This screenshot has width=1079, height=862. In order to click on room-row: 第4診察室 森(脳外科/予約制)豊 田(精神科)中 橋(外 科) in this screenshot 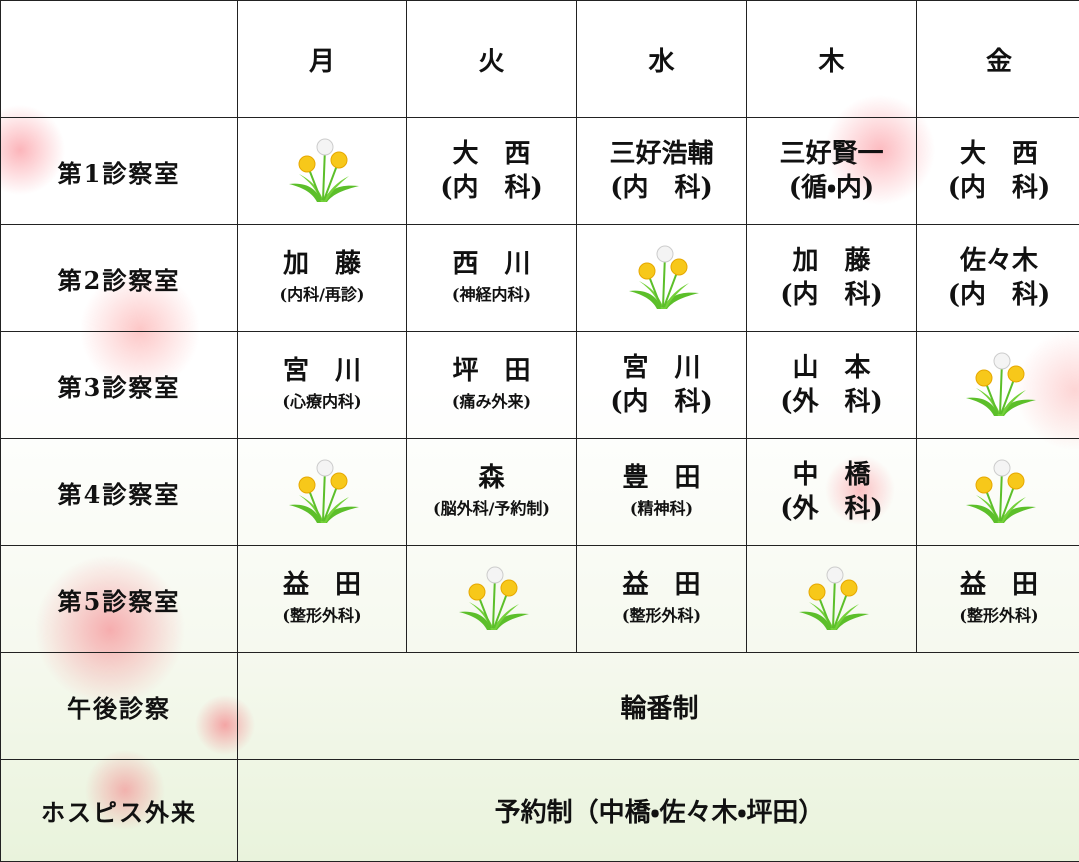, I will do `click(540, 492)`.